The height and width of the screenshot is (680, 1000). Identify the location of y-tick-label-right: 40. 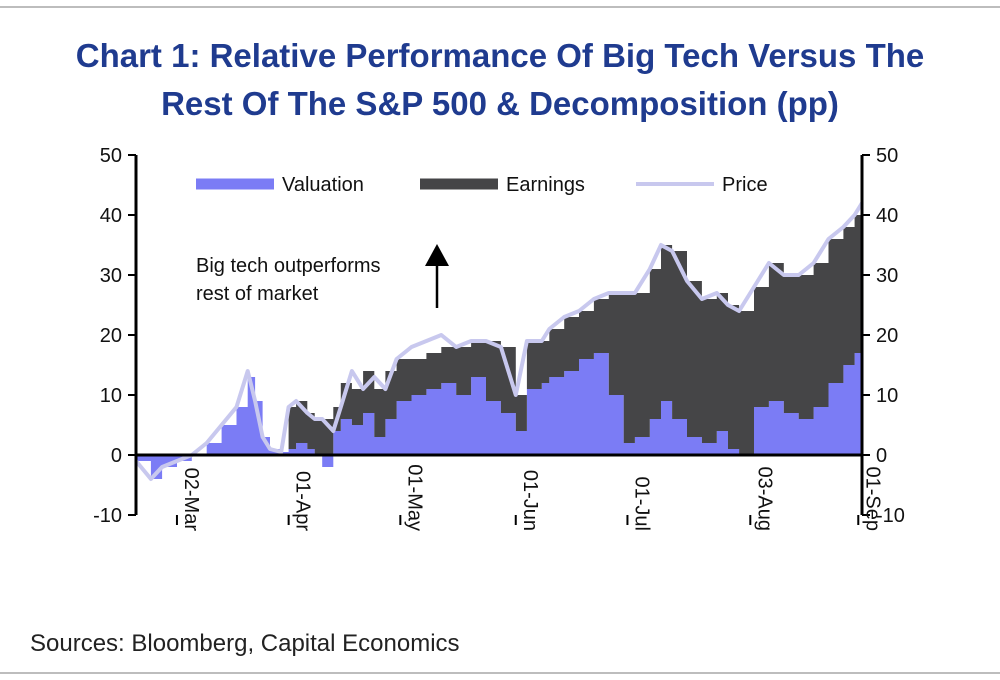
(887, 216).